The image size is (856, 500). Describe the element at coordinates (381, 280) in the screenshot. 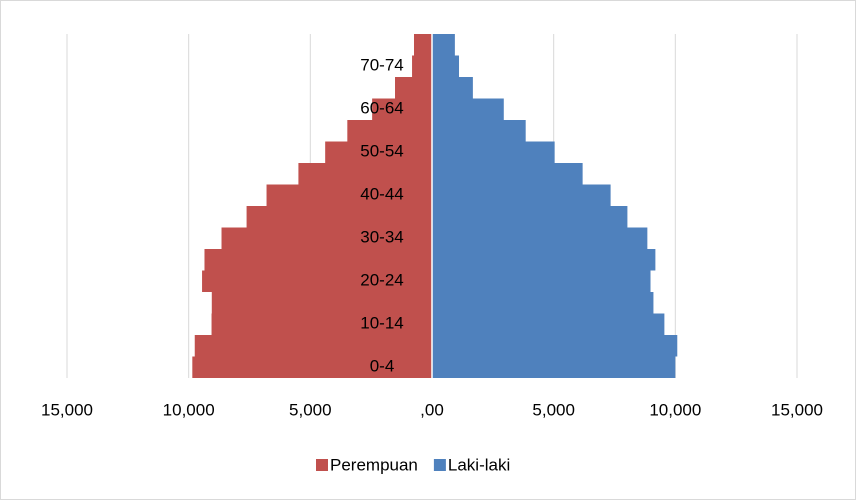

I see `y-tick-label: 20-24` at that location.